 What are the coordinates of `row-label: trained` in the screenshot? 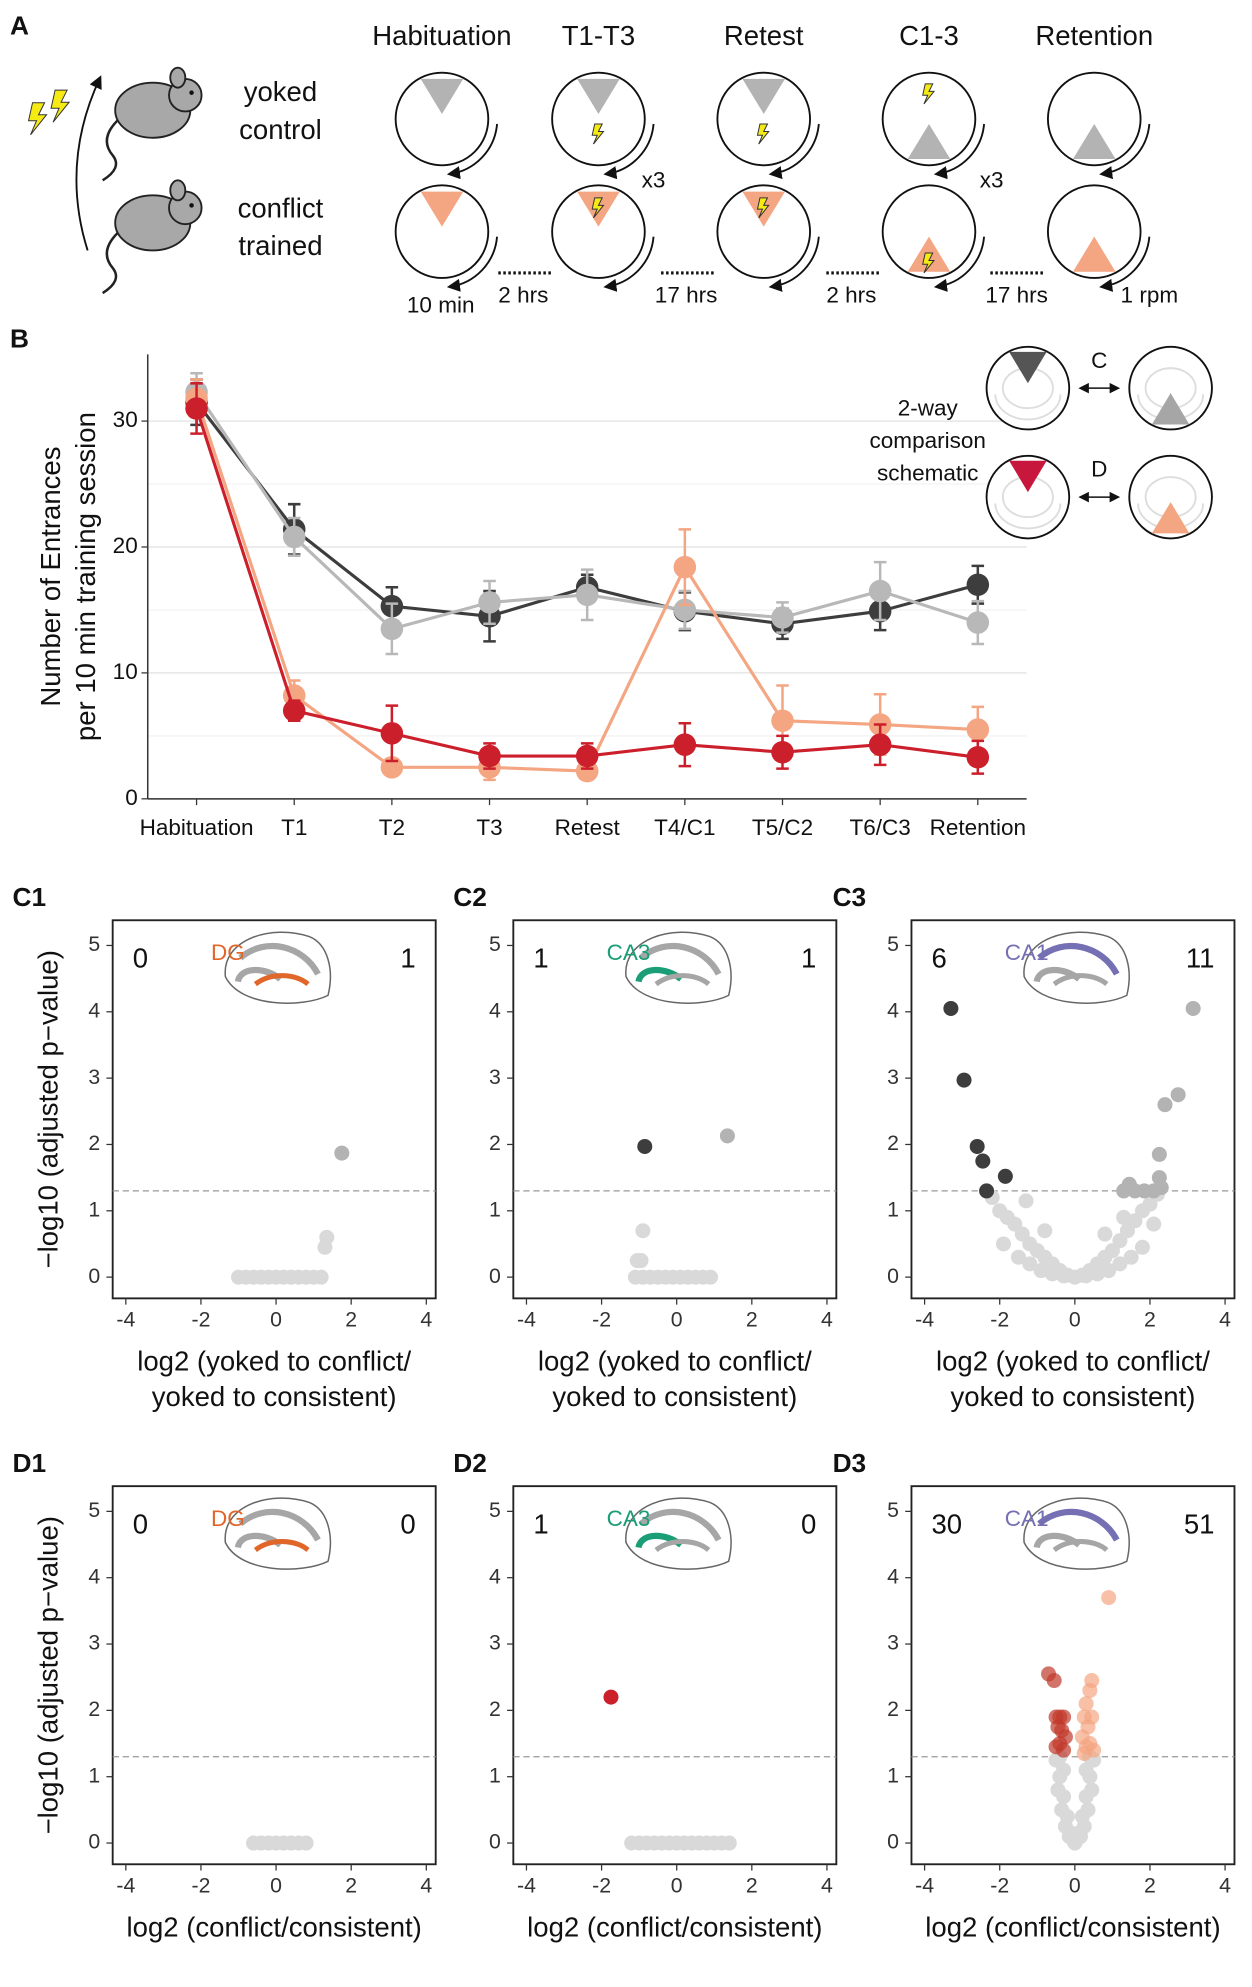 It's located at (280, 245).